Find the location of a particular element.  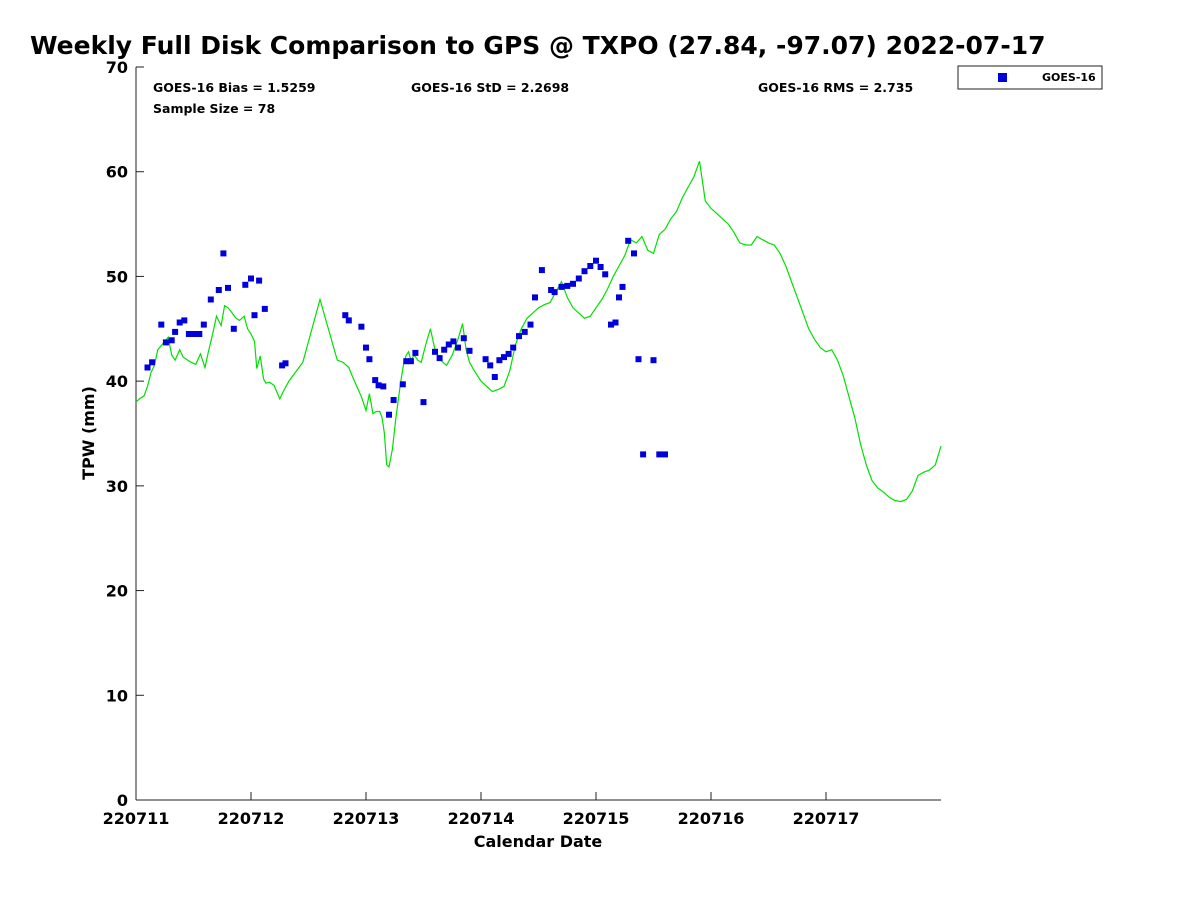

legend-label: GOES-16 is located at coordinates (1069, 77).